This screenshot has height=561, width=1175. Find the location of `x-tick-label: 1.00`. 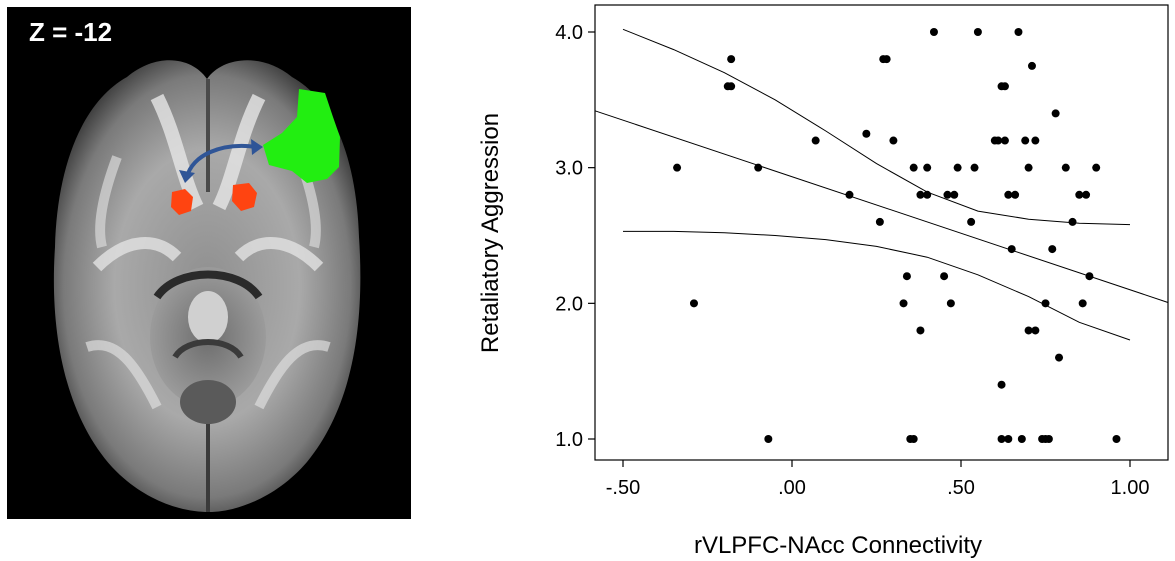

x-tick-label: 1.00 is located at coordinates (1130, 488).